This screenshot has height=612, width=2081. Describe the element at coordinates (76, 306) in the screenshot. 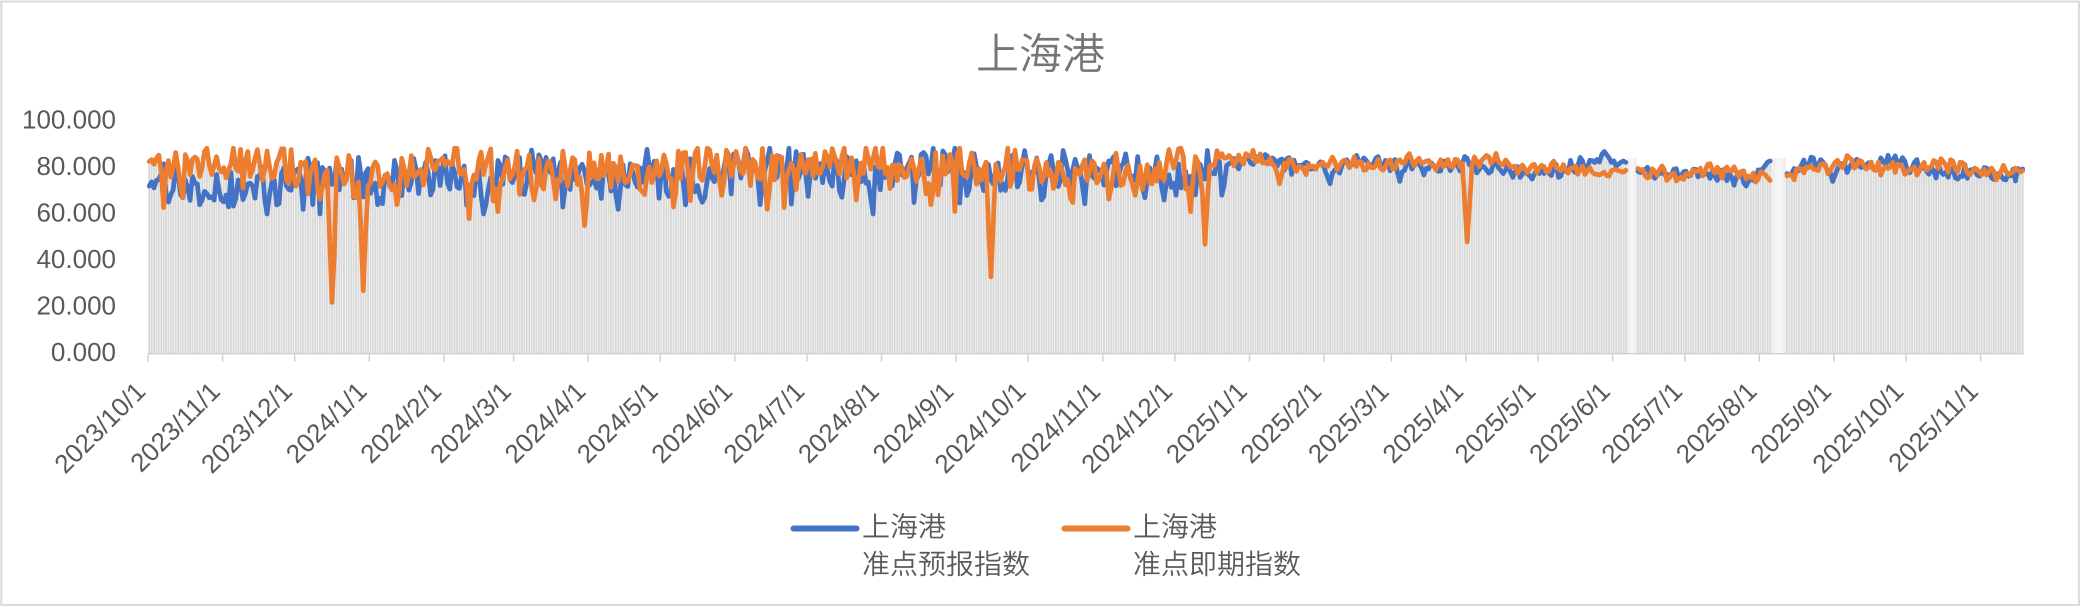

I see `svg-text: 20.000` at that location.